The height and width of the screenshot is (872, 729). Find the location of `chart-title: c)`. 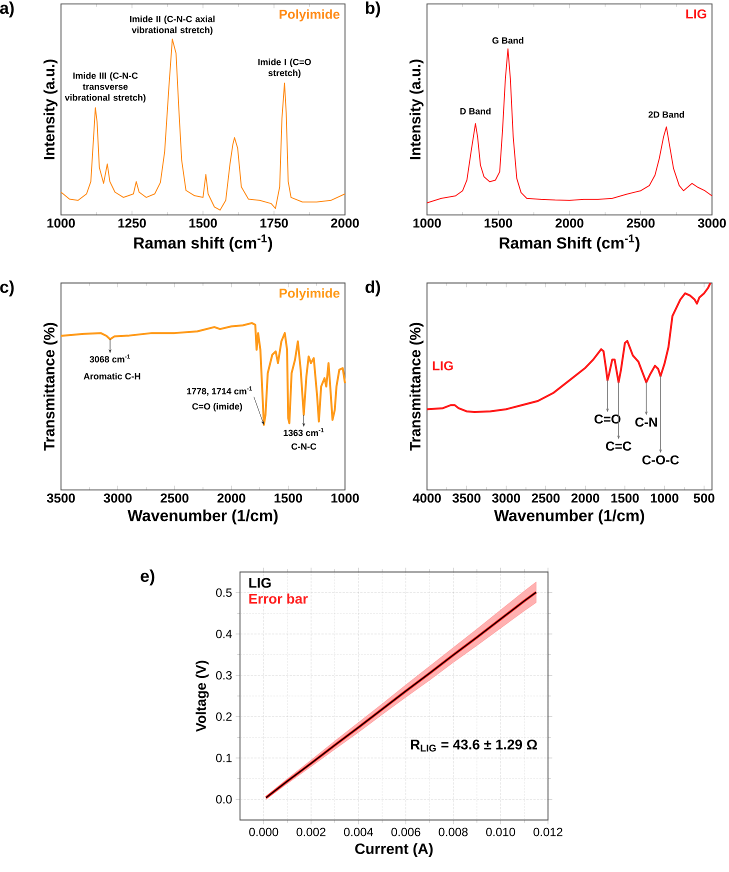

chart-title: c) is located at coordinates (7, 288).